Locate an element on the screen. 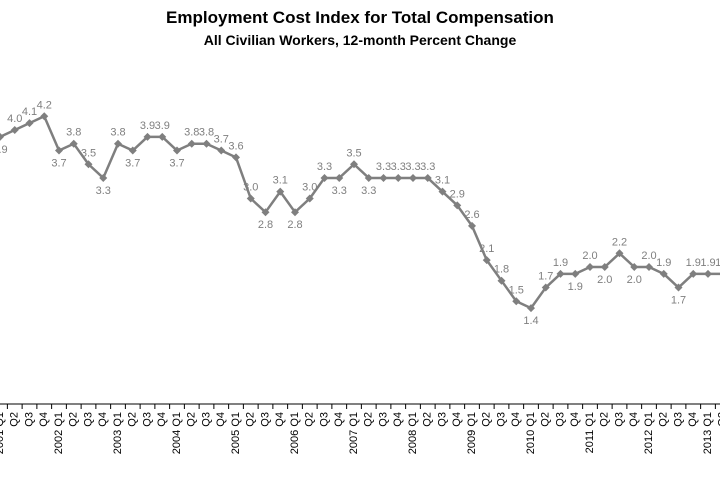 Image resolution: width=720 pixels, height=480 pixels. data-label: 1.8 is located at coordinates (501, 270).